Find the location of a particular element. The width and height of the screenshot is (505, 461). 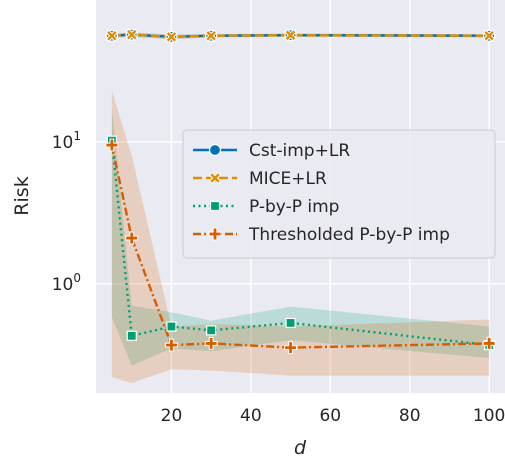

legend-entry-thresholded-p-by-p-imp: Thresholded P-by-P imp is located at coordinates (321, 235).